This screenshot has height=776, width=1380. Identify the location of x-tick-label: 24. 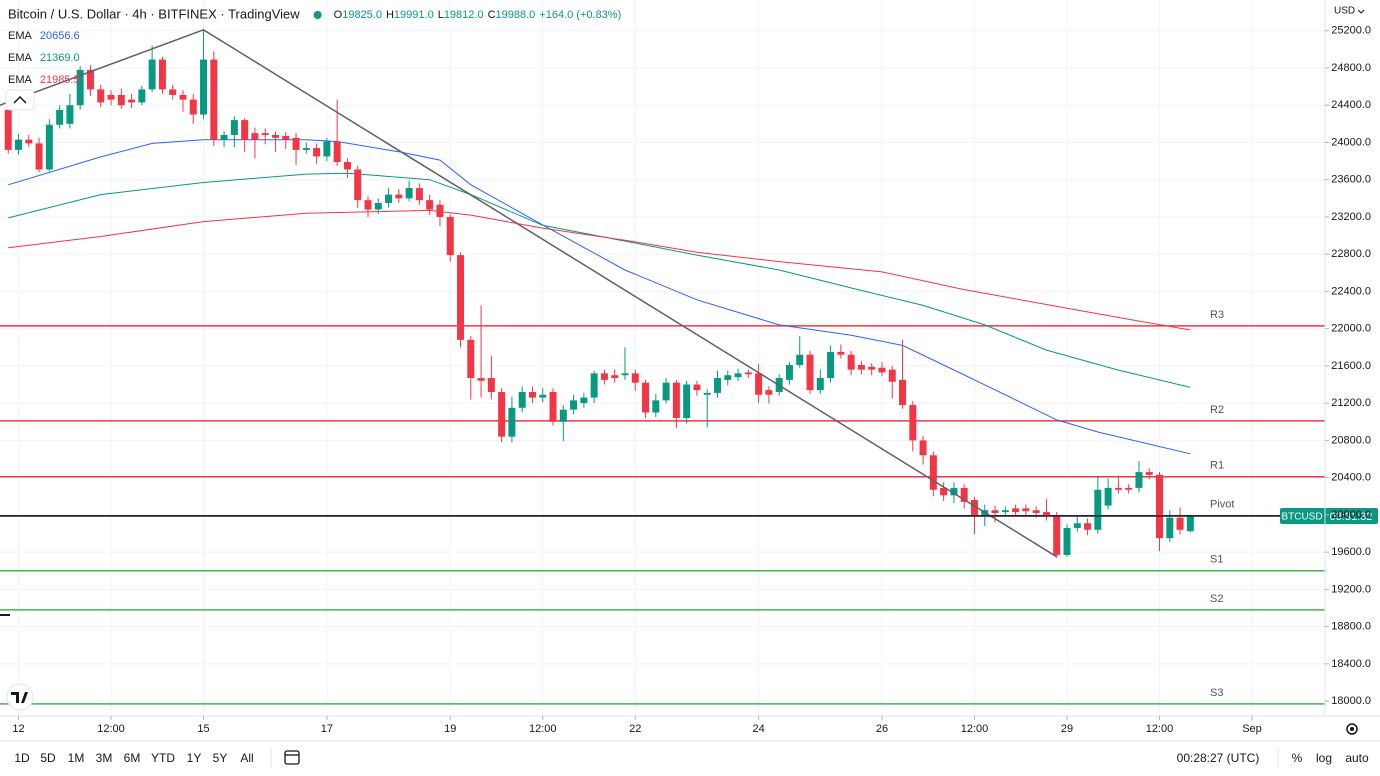
(758, 729).